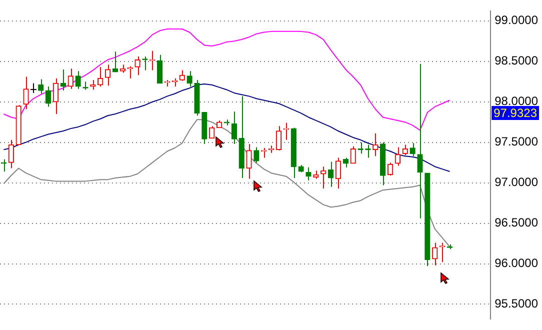 The width and height of the screenshot is (542, 330). What do you see at coordinates (516, 20) in the screenshot?
I see `y-tick-label: 99.0000` at bounding box center [516, 20].